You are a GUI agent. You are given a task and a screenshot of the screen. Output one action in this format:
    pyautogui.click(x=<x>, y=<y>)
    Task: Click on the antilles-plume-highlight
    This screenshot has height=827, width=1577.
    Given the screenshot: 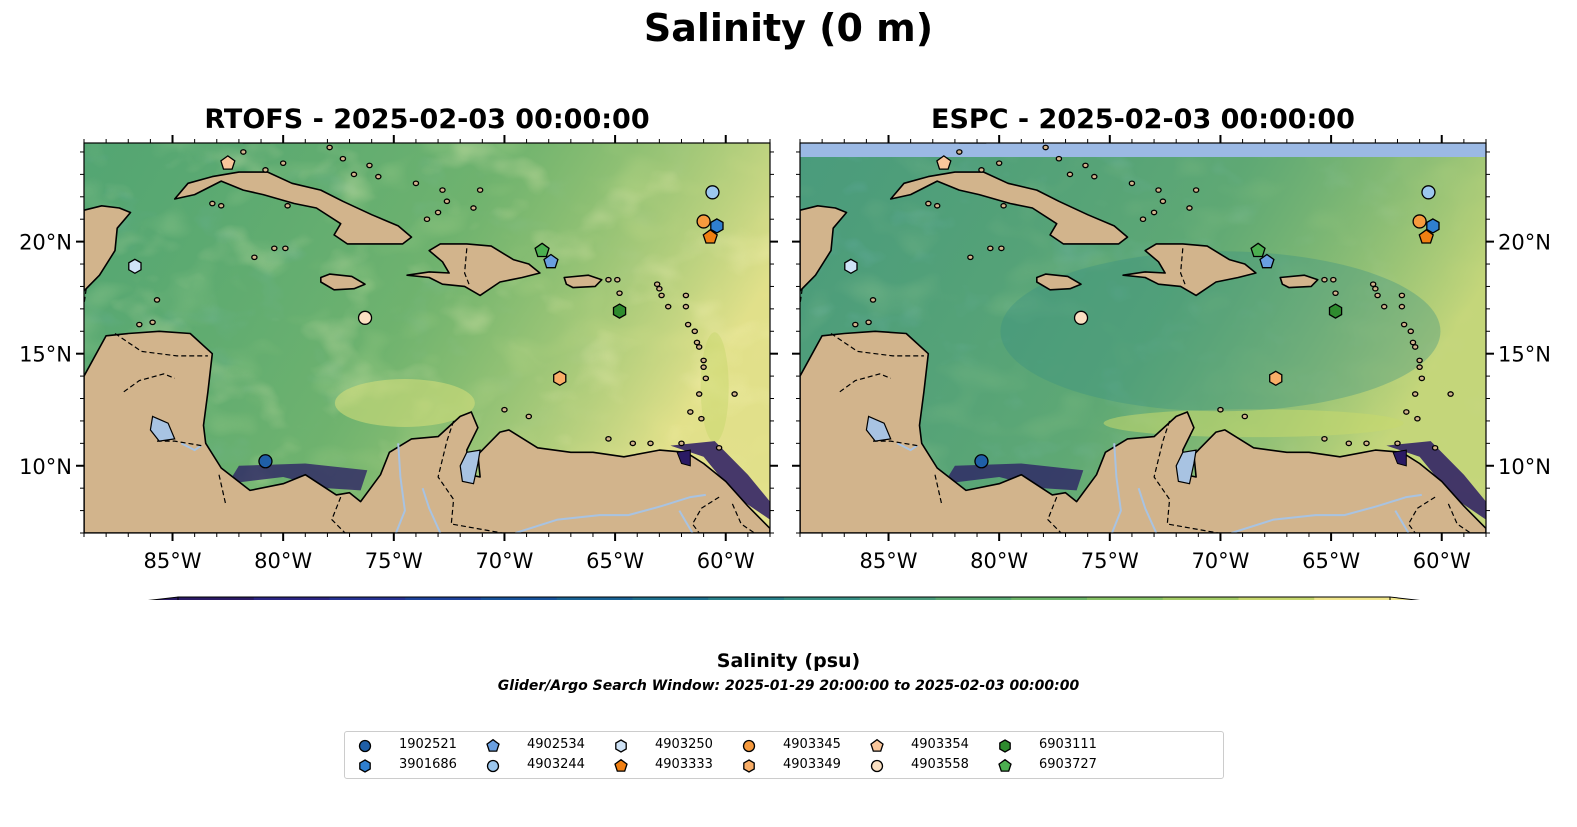 What is the action you would take?
    pyautogui.click(x=714, y=387)
    